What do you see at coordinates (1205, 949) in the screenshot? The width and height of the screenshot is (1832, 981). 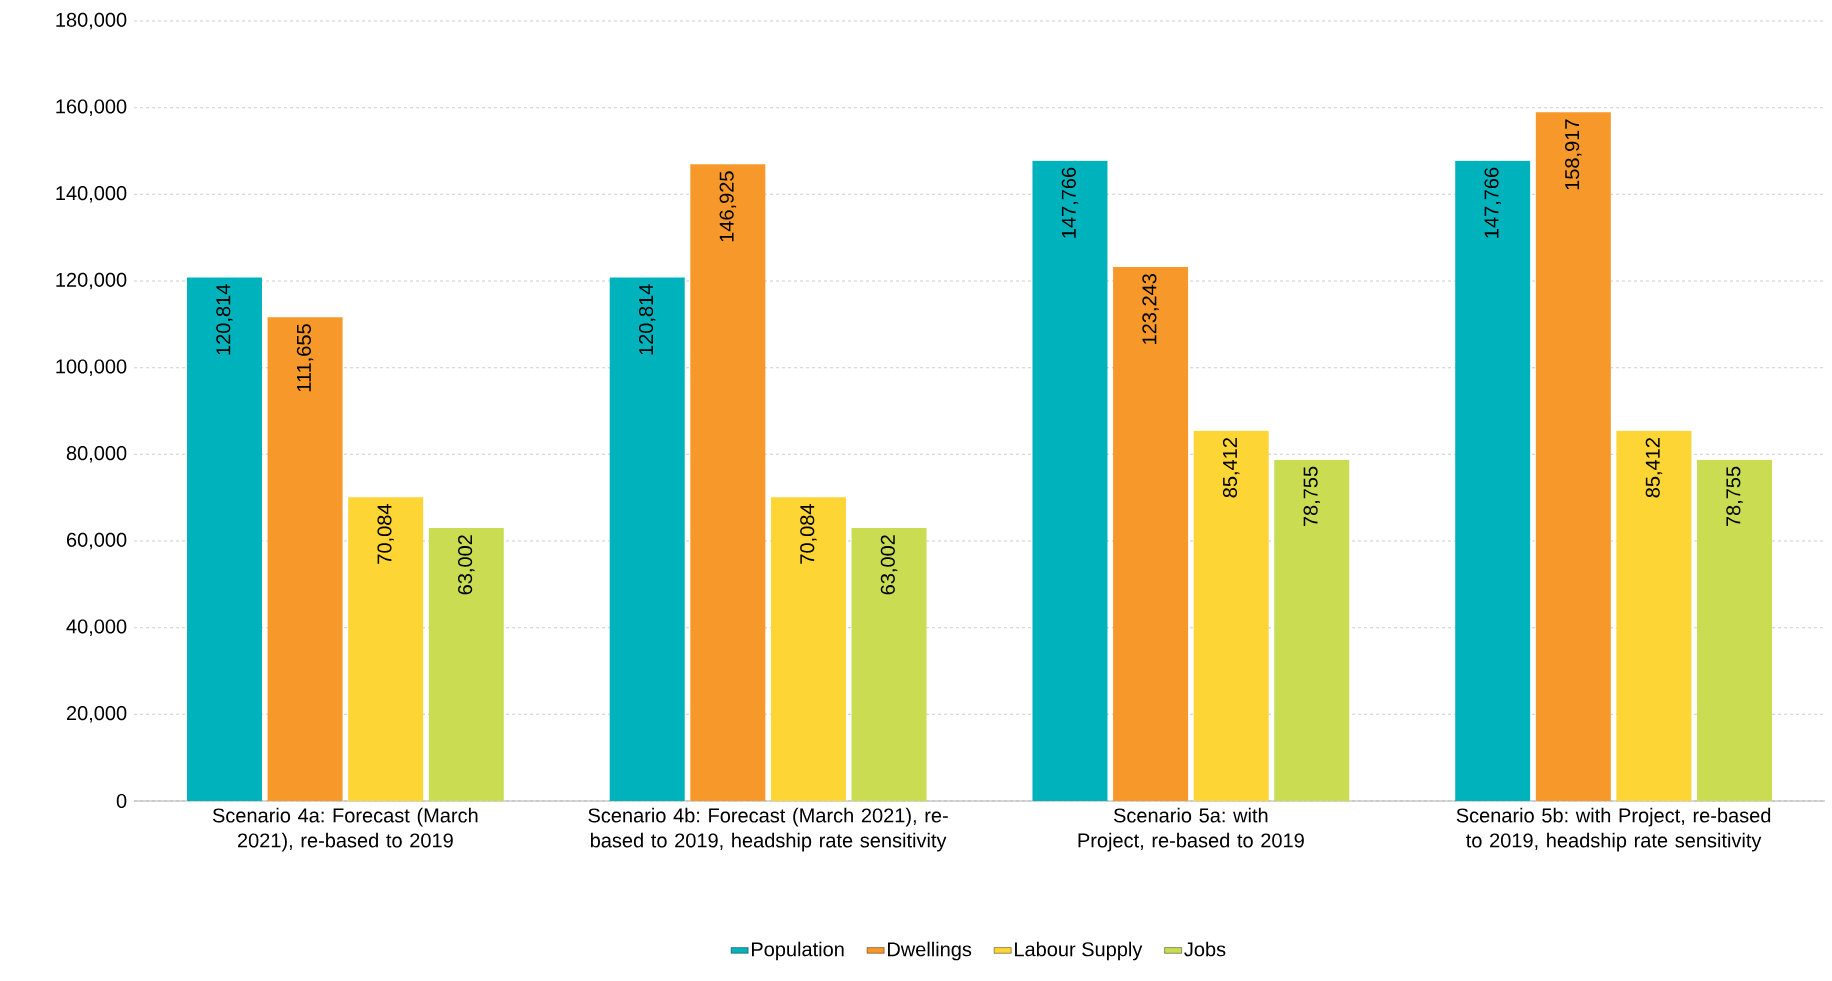 I see `legend-label: Jobs` at bounding box center [1205, 949].